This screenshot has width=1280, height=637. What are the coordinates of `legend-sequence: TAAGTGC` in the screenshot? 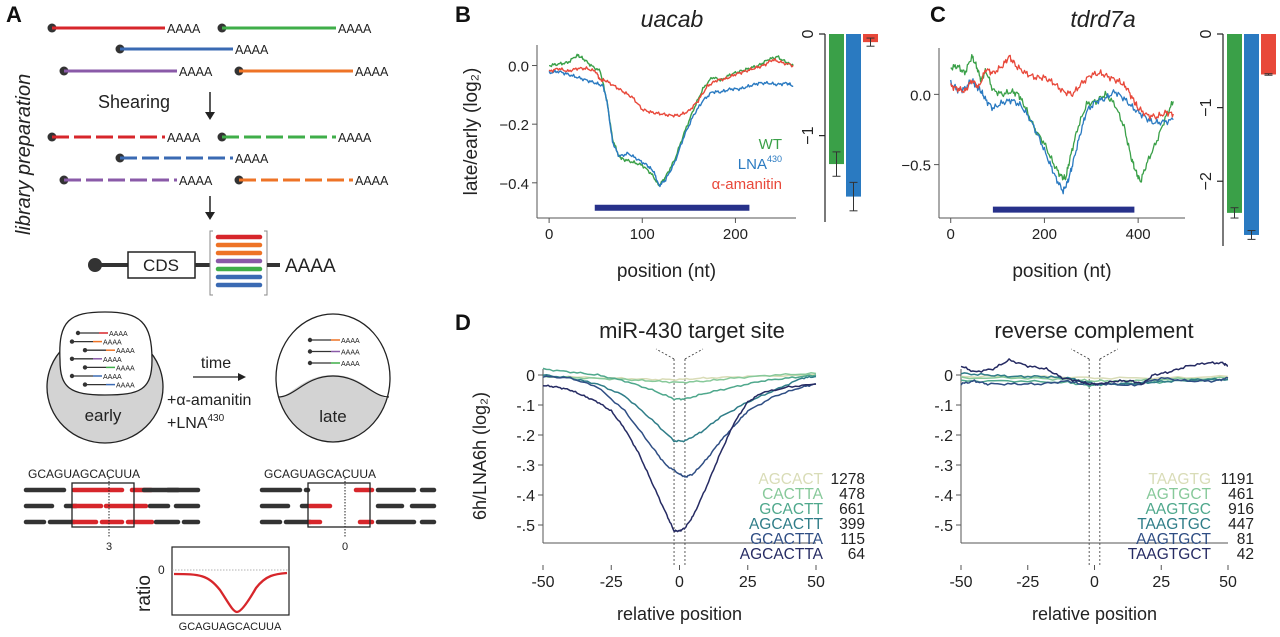 It's located at (1174, 524).